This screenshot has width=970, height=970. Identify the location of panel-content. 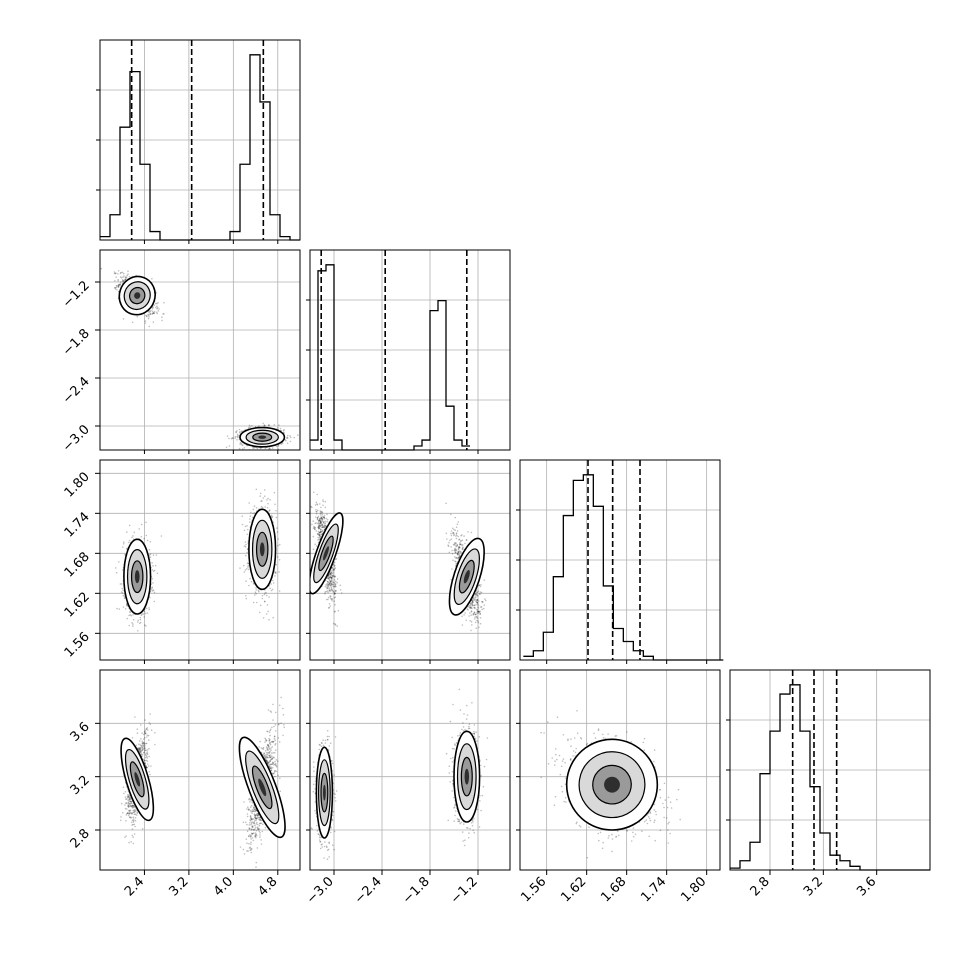
(200, 560).